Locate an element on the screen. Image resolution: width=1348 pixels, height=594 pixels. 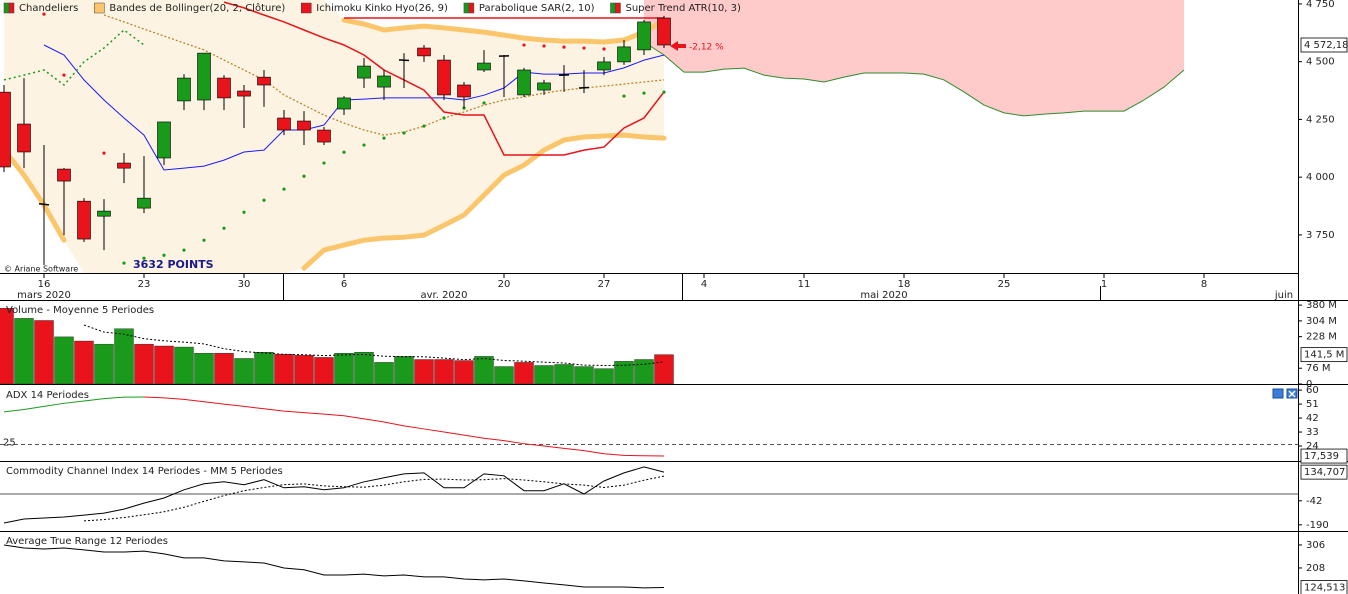
reference-label: 25 is located at coordinates (9, 442).